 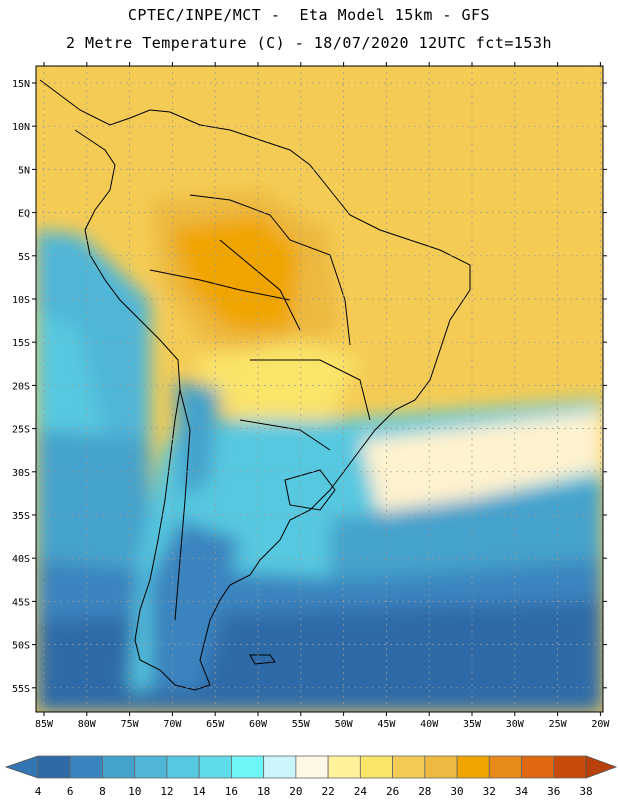 What do you see at coordinates (21, 767) in the screenshot?
I see `colorbar-low-arrow` at bounding box center [21, 767].